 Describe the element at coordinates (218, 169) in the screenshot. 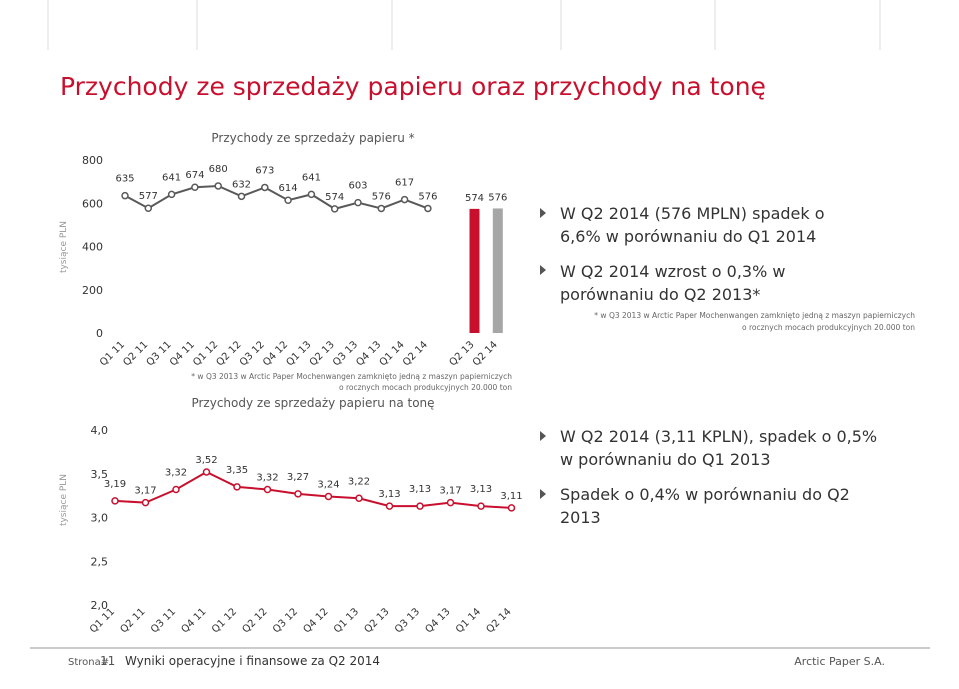

I see `value-label: 680` at that location.